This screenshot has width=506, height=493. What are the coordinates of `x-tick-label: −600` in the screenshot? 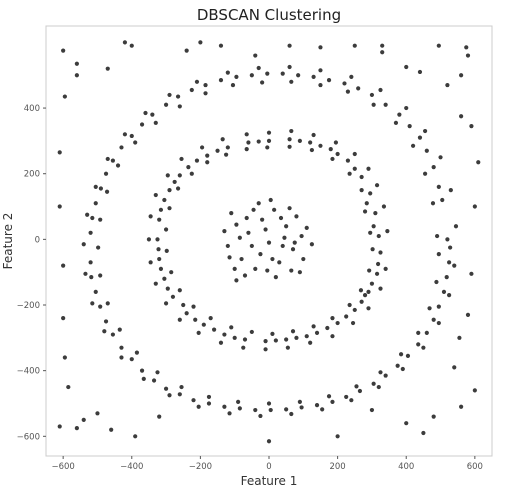 It's located at (62, 467).